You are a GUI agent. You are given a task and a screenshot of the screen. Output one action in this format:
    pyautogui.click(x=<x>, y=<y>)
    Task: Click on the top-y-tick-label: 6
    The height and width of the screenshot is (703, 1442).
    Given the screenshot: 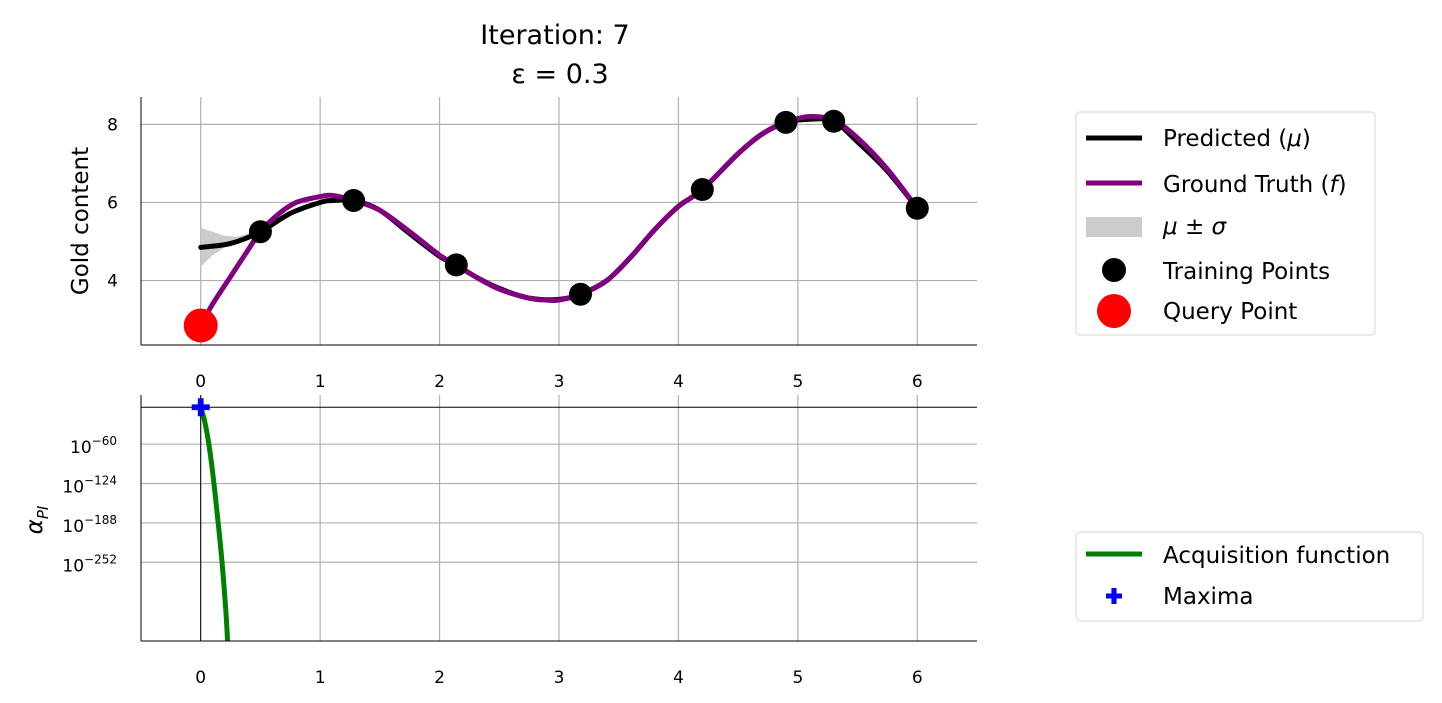 What is the action you would take?
    pyautogui.click(x=112, y=203)
    